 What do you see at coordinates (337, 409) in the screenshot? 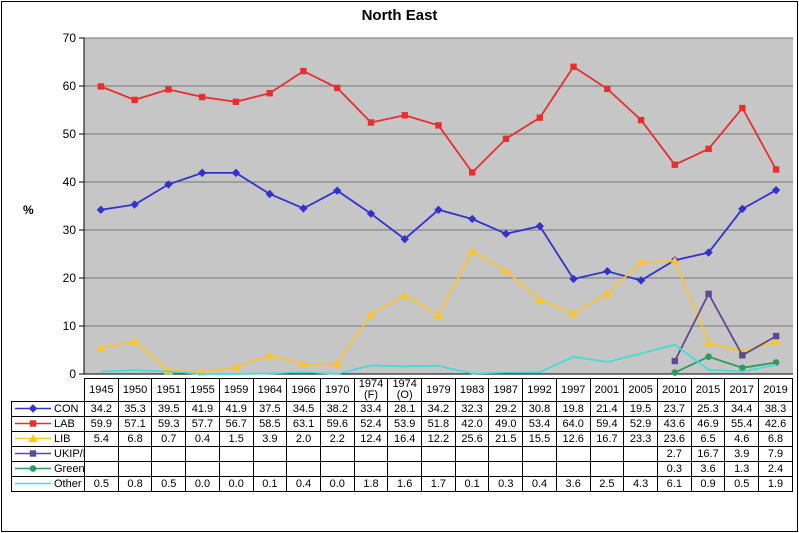
I see `value-cell: 38.2` at bounding box center [337, 409].